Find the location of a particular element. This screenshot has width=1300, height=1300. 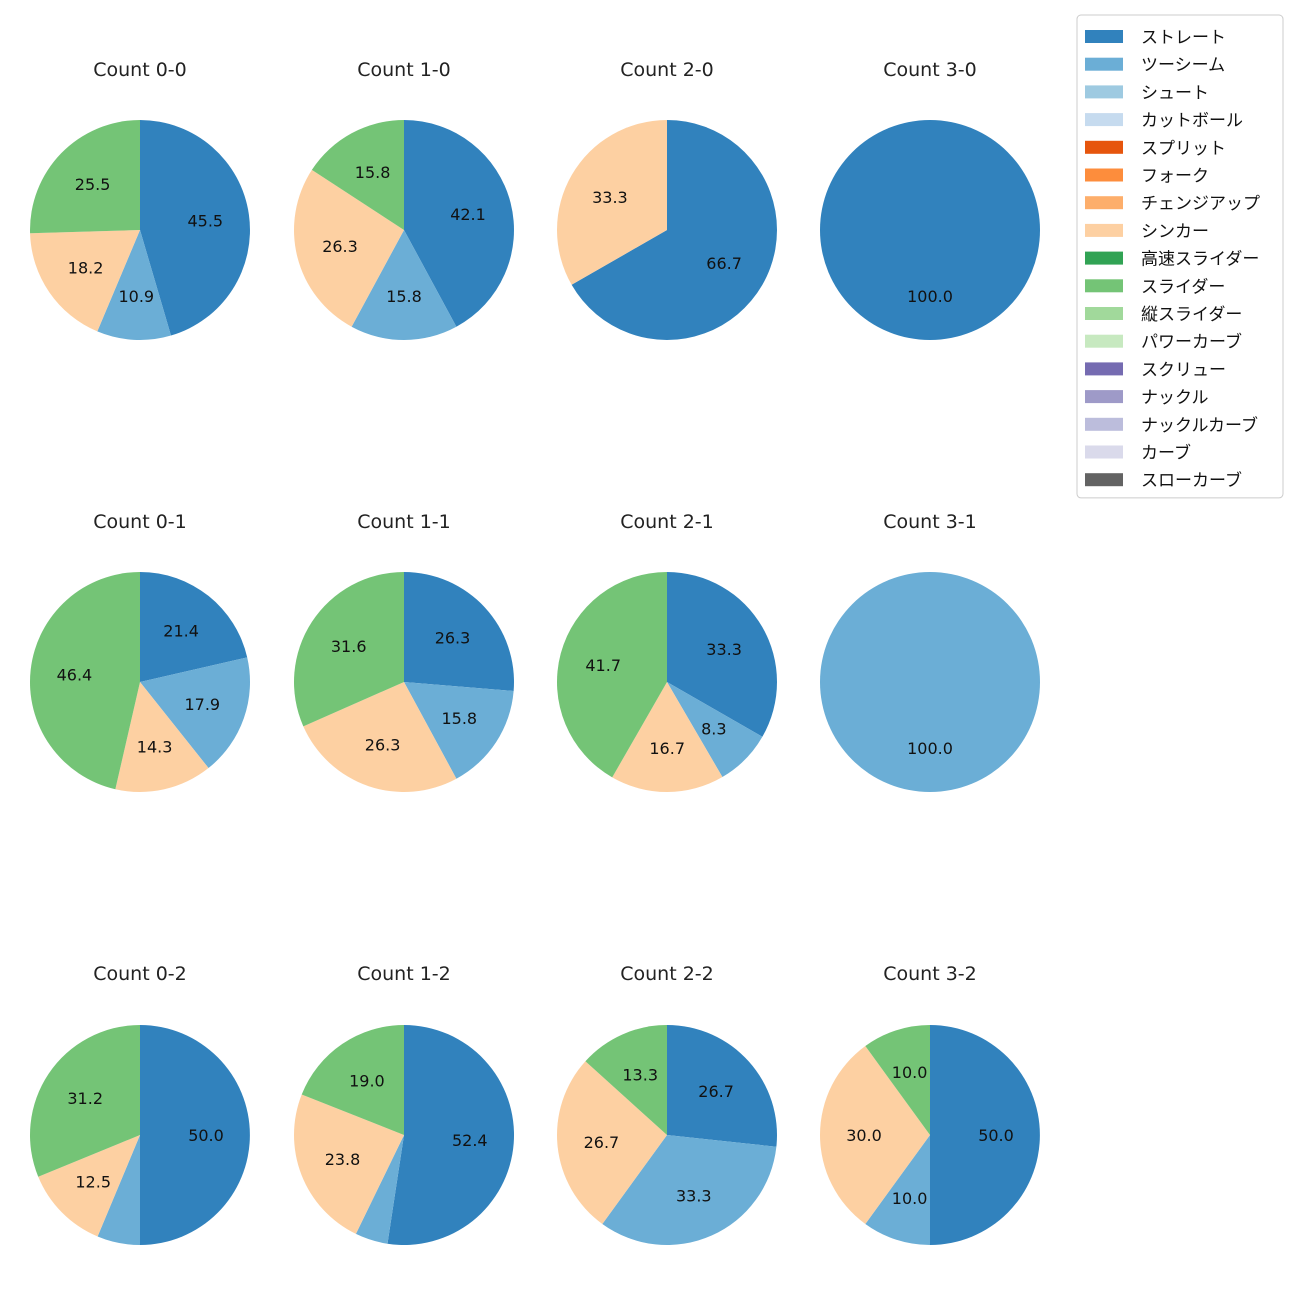

slice-label: 19.0 is located at coordinates (367, 1080).